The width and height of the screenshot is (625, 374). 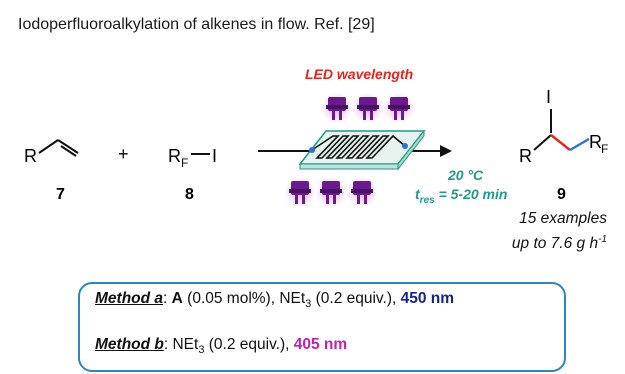 What do you see at coordinates (595, 142) in the screenshot?
I see `product-rf-label: R` at bounding box center [595, 142].